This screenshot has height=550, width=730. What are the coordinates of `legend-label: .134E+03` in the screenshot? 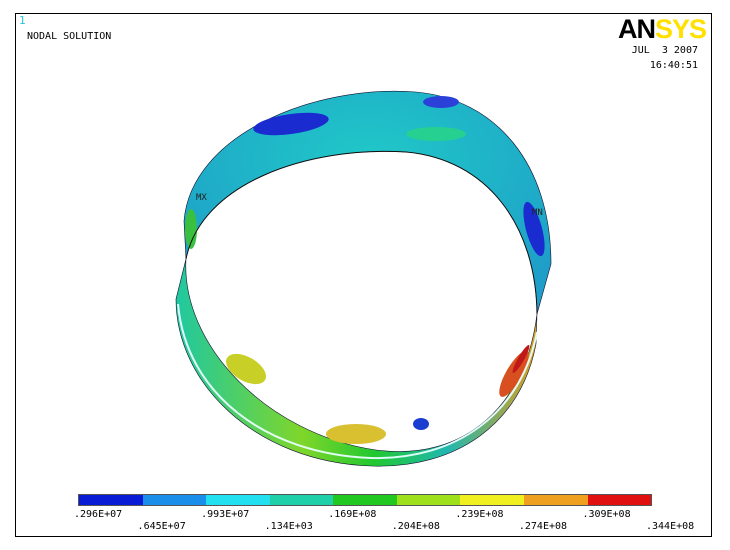 It's located at (288, 526).